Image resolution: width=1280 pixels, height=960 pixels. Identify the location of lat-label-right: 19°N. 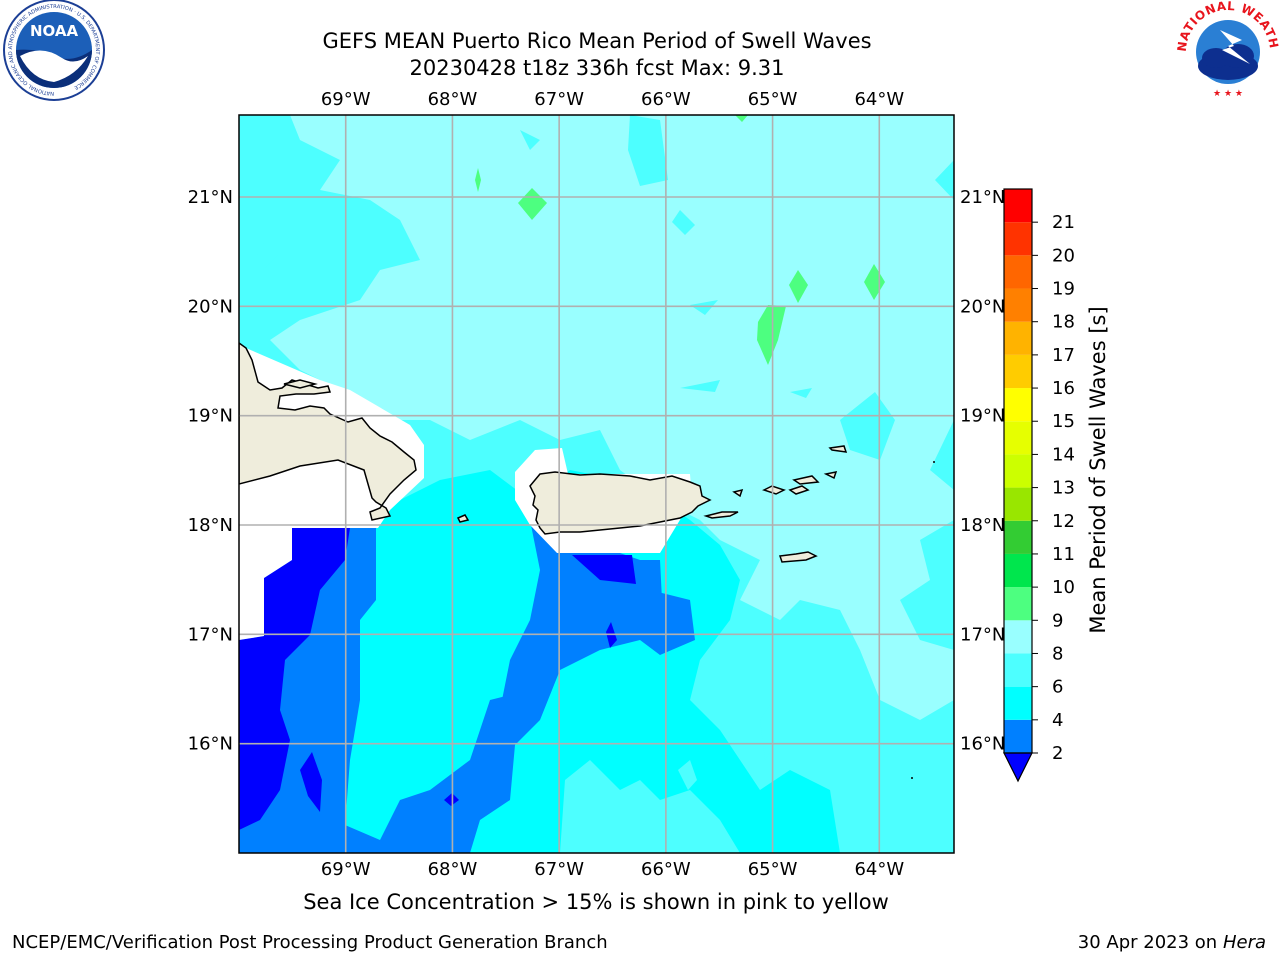
(982, 416).